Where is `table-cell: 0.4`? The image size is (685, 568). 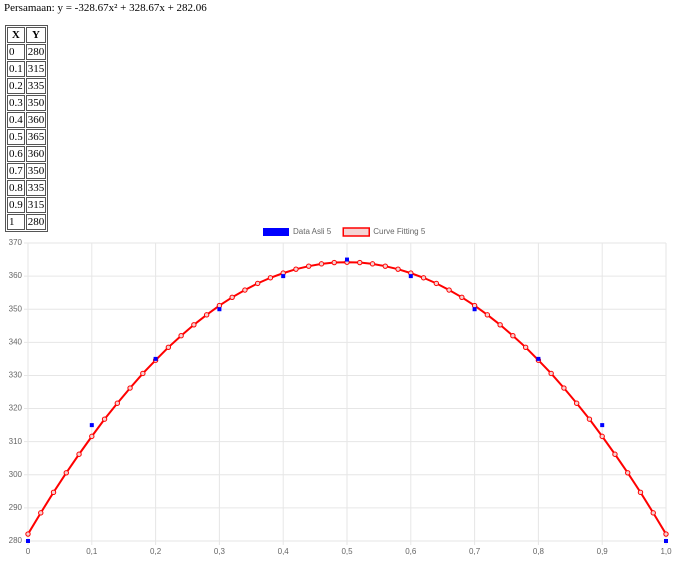
table-cell: 0.4 is located at coordinates (16, 120).